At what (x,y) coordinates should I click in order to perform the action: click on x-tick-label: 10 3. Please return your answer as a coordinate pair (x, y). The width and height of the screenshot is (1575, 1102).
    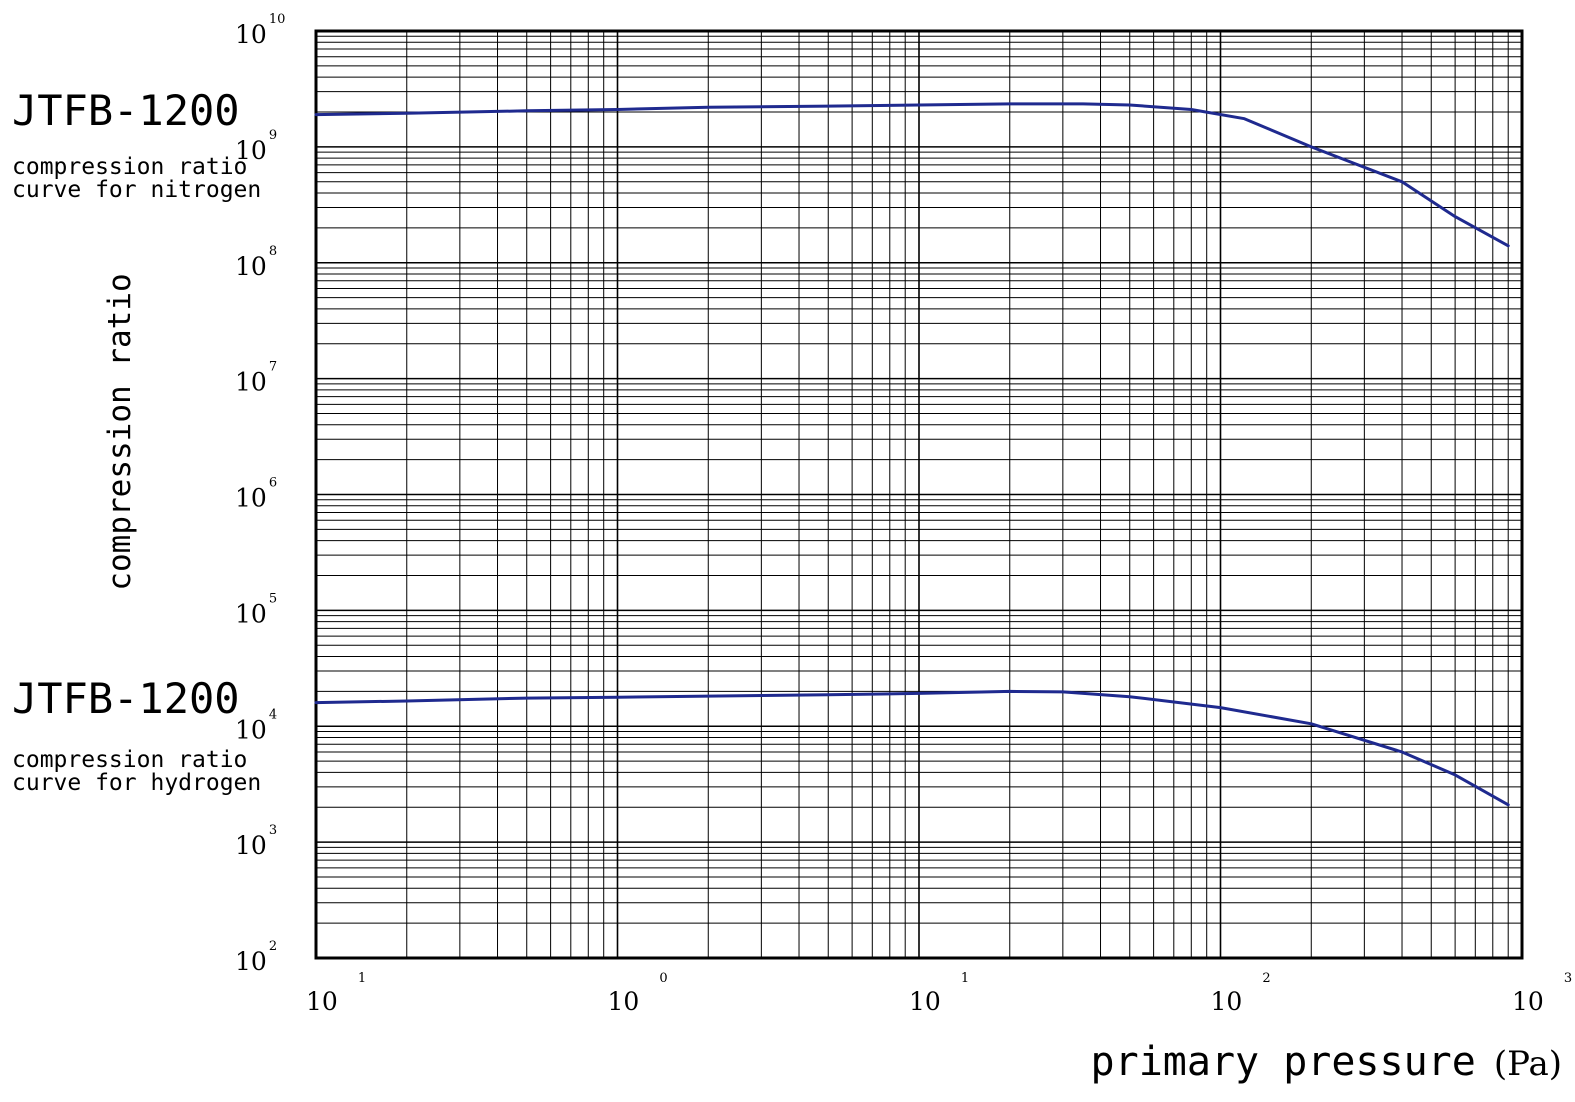
    Looking at the image, I should click on (1542, 993).